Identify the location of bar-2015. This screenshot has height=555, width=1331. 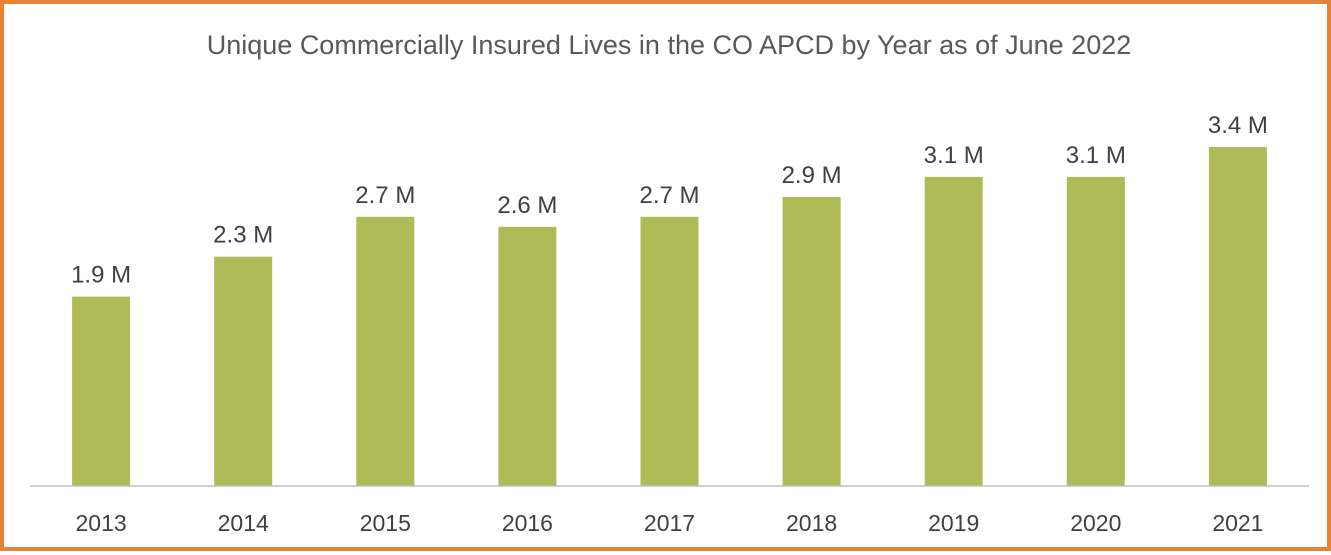
(385, 351).